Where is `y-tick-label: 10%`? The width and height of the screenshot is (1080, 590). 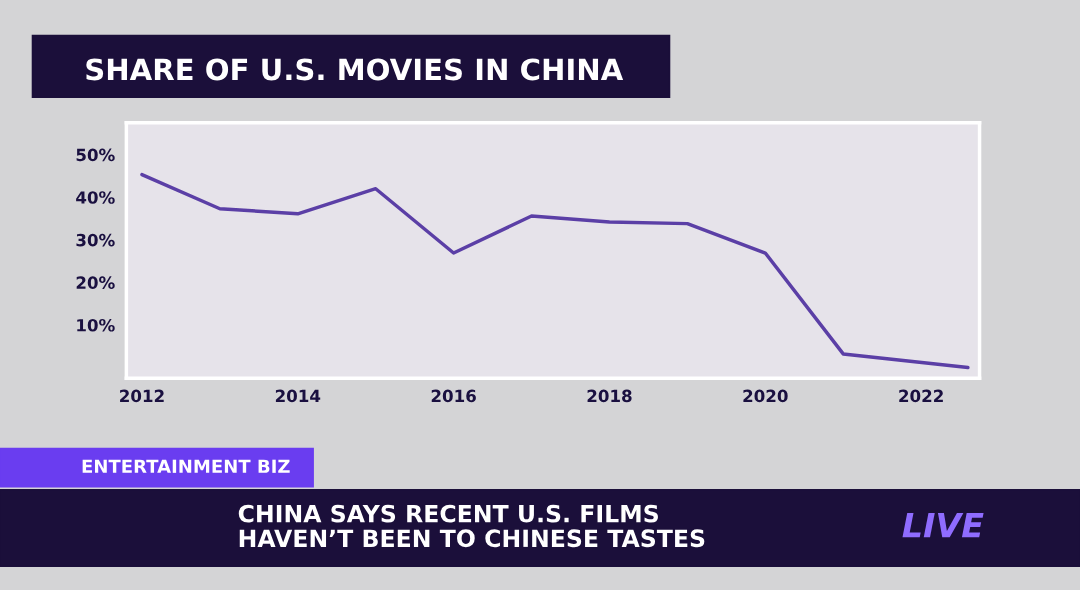 y-tick-label: 10% is located at coordinates (96, 325).